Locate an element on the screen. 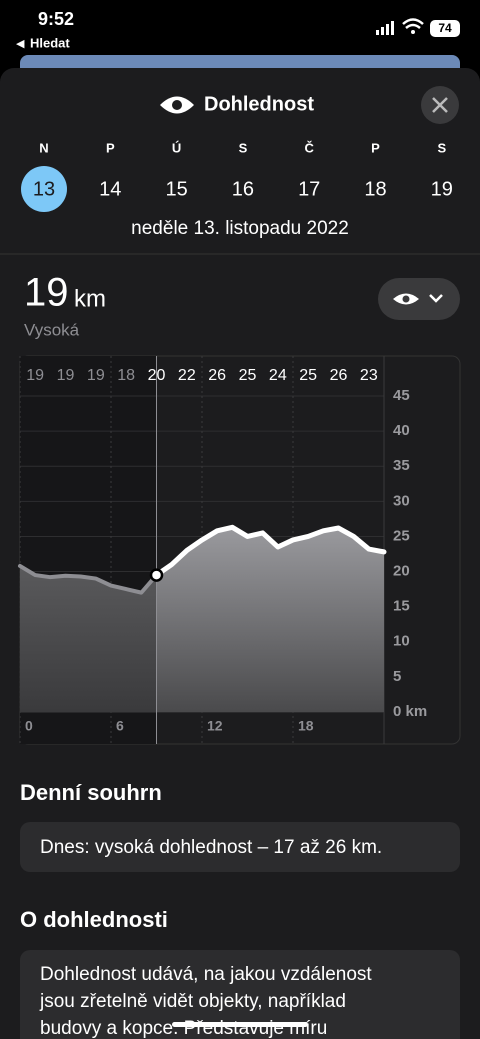 This screenshot has width=480, height=1039. back-arrow: ◀ is located at coordinates (20, 44).